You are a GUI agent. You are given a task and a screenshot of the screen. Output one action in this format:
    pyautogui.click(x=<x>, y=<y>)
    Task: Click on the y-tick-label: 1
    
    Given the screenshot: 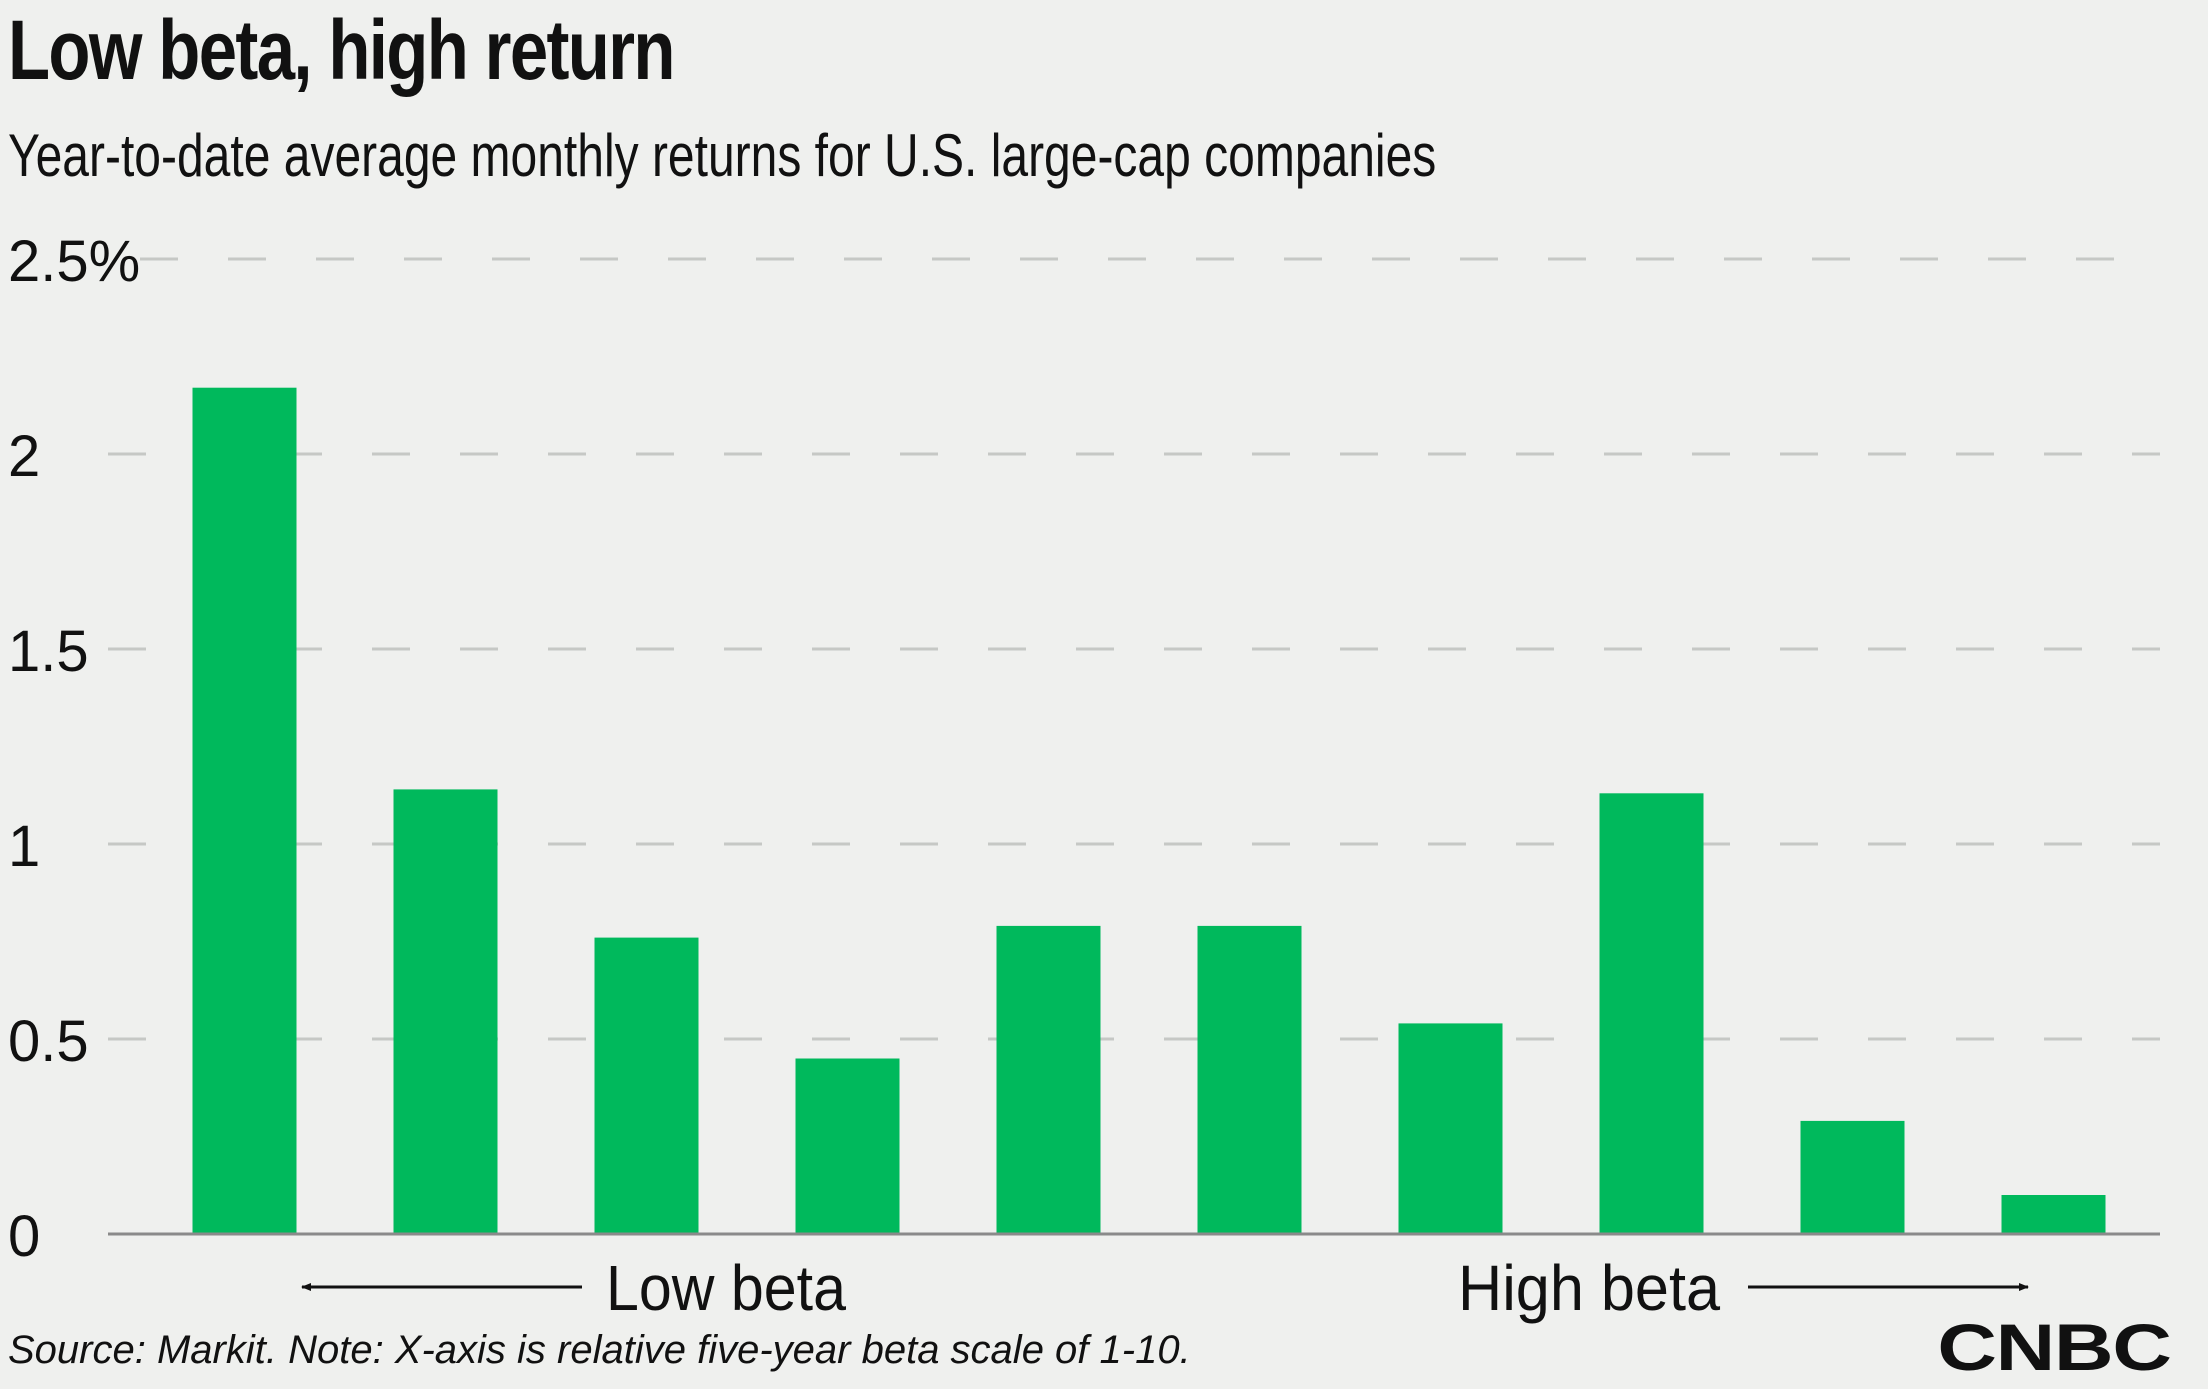 What is the action you would take?
    pyautogui.click(x=24, y=846)
    